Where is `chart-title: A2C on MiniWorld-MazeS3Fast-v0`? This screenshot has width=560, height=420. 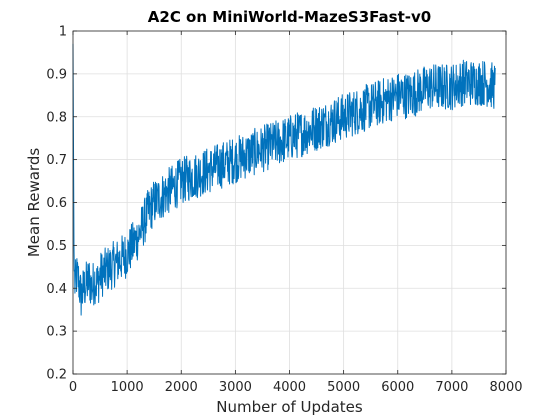
chart-title: A2C on MiniWorld-MazeS3Fast-v0 is located at coordinates (289, 17).